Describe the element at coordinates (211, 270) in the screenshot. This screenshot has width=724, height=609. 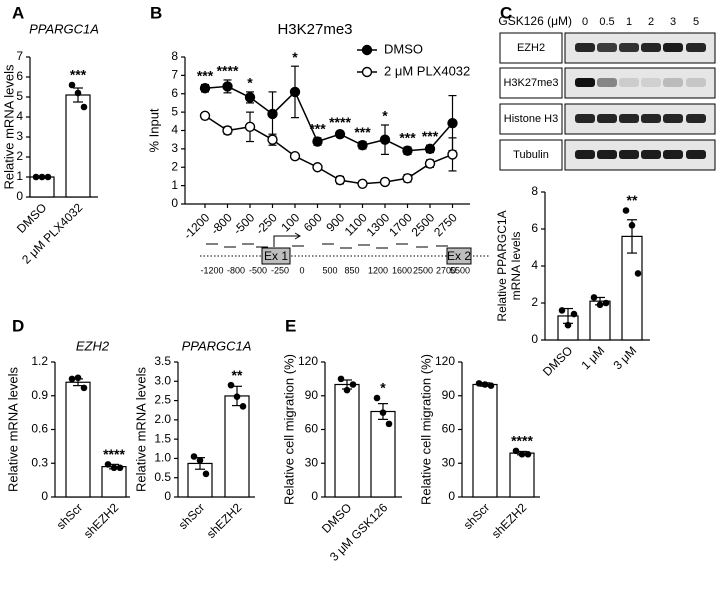
I see `gene-position: -1200` at that location.